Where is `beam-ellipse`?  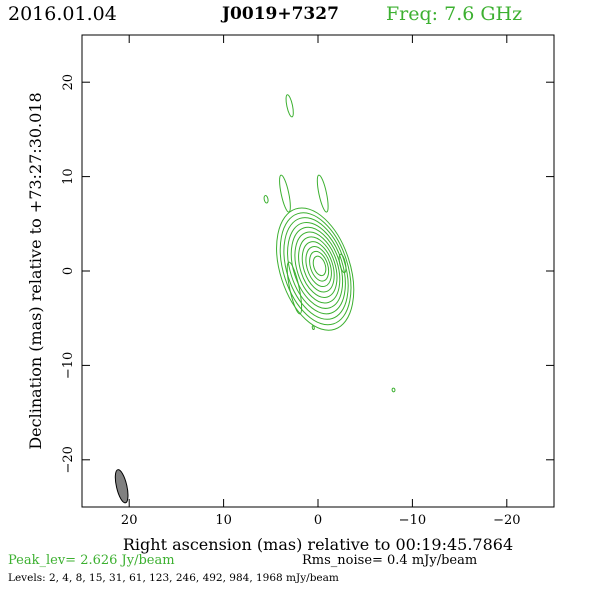
beam-ellipse is located at coordinates (121, 486).